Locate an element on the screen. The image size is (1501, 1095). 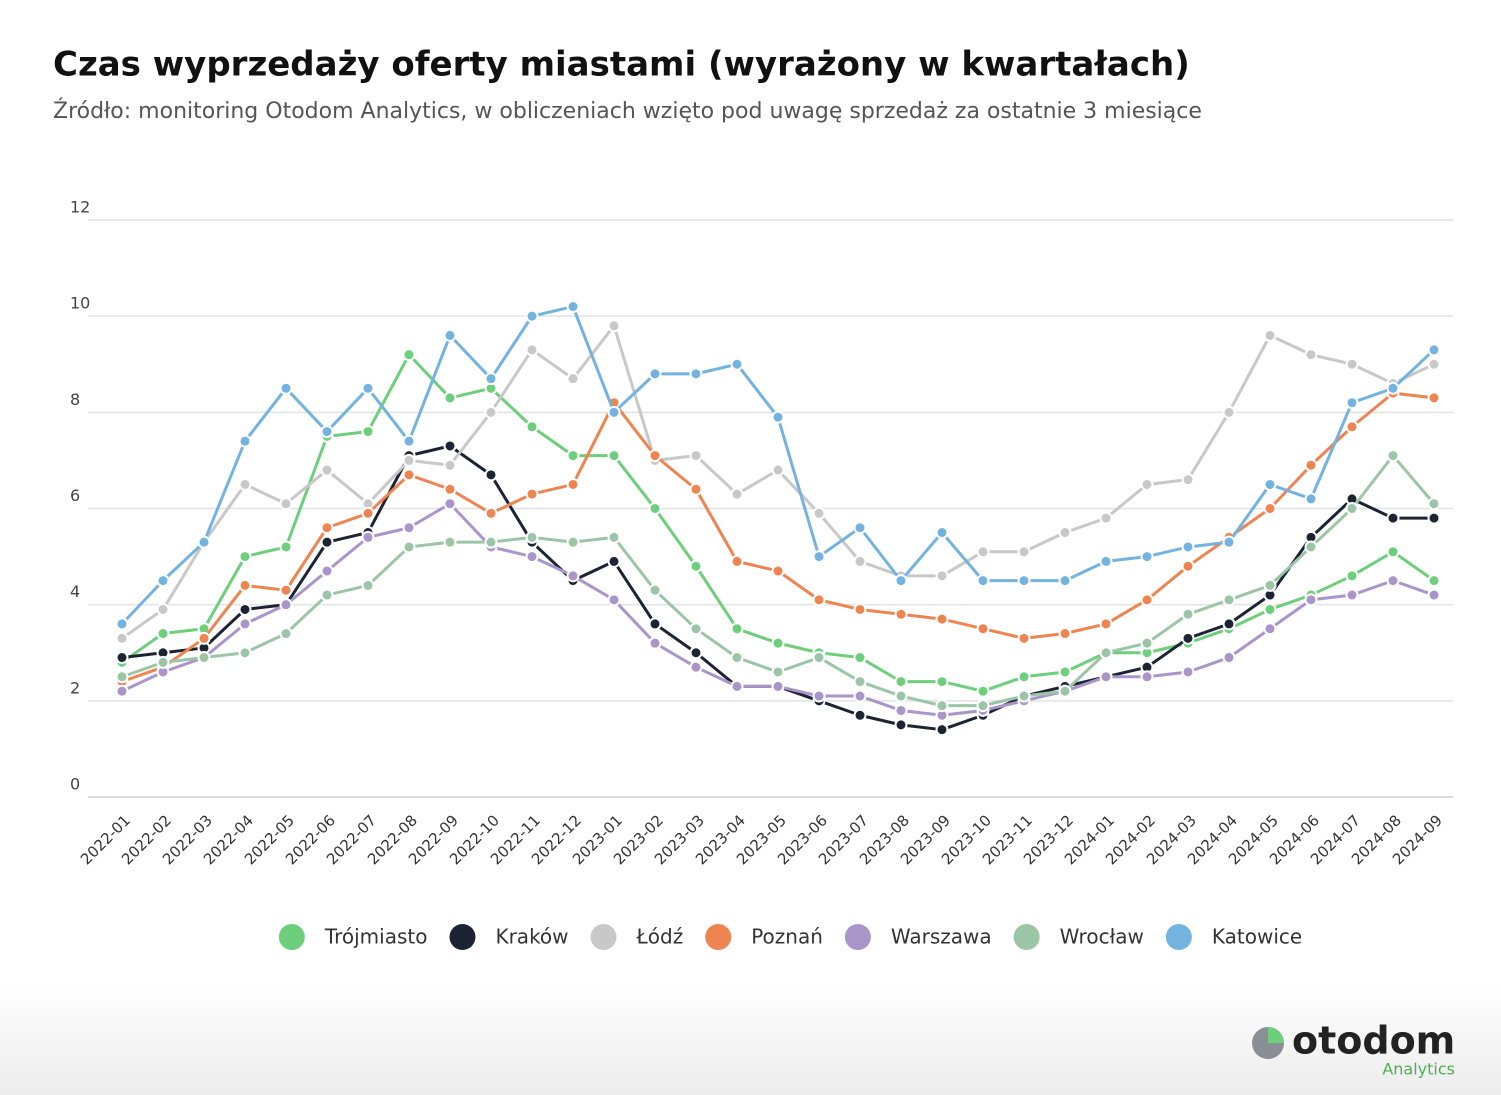
y-tick-label: 10 is located at coordinates (80, 303).